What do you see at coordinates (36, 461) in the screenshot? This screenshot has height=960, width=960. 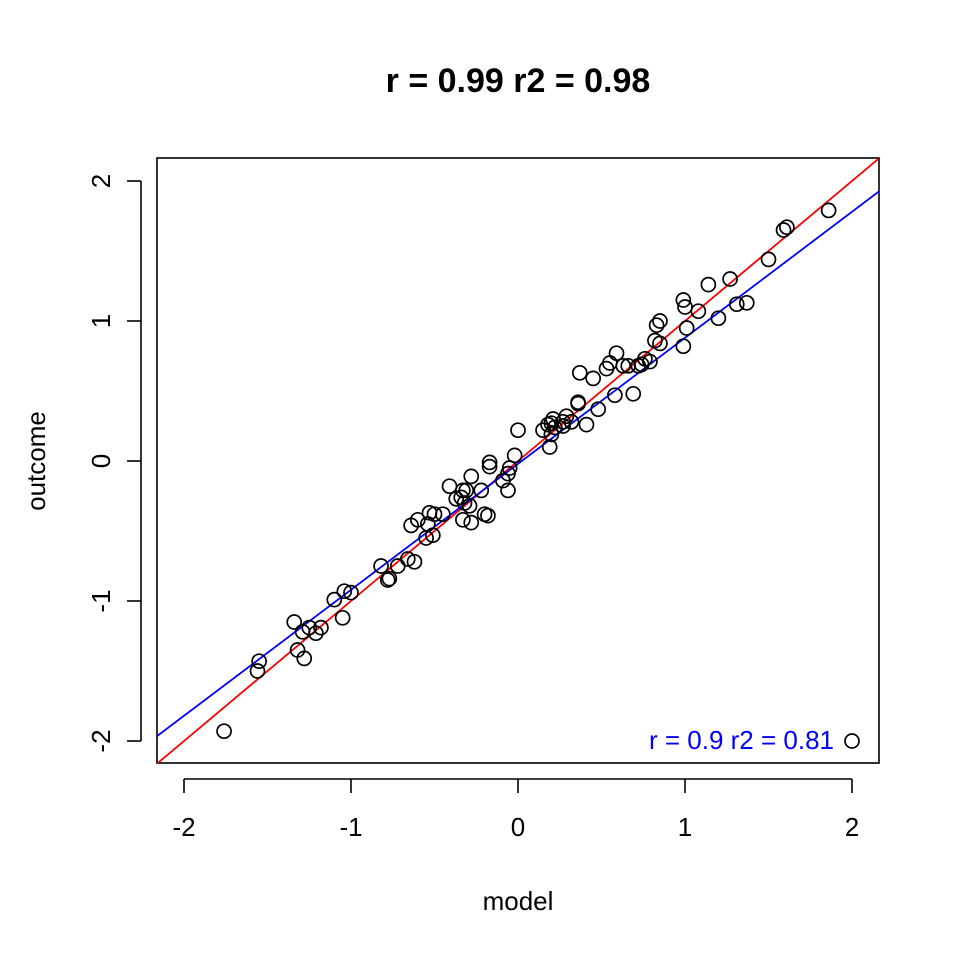 I see `y-axis-label: outcome` at bounding box center [36, 461].